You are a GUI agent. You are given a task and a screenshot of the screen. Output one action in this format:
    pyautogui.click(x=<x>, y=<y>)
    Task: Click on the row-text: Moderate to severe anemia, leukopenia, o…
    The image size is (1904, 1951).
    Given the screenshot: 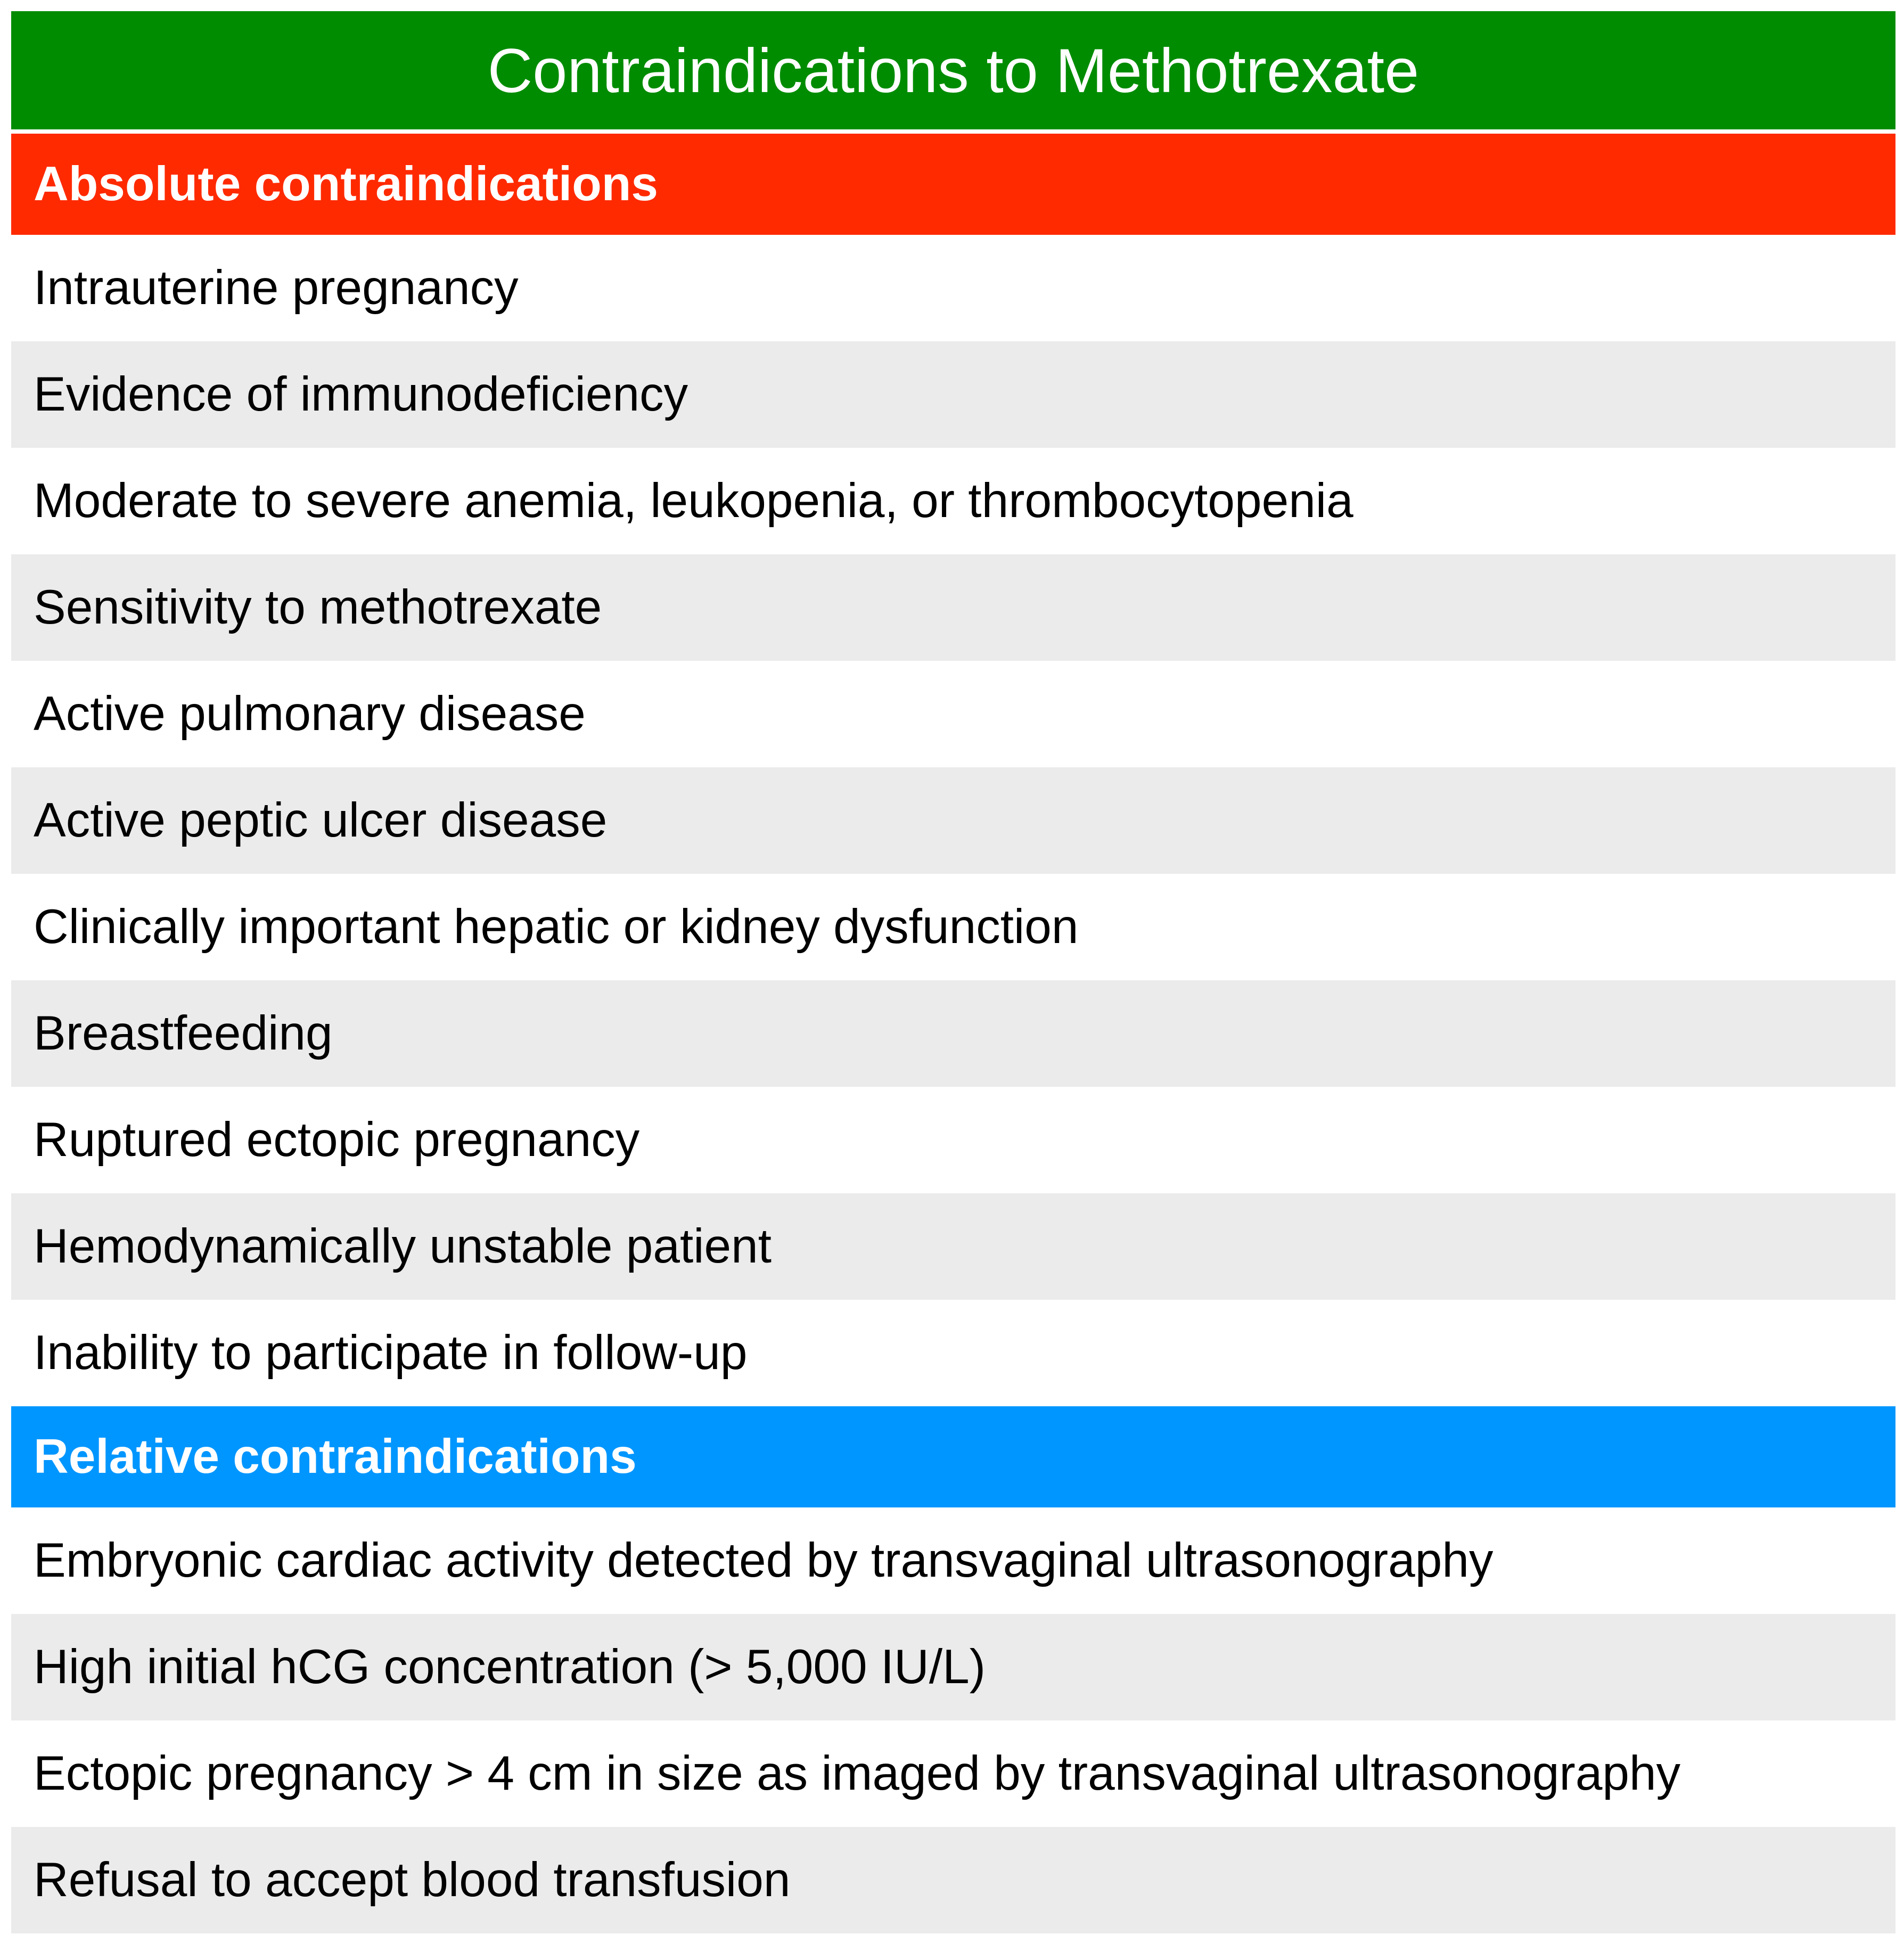 What is the action you would take?
    pyautogui.click(x=693, y=501)
    